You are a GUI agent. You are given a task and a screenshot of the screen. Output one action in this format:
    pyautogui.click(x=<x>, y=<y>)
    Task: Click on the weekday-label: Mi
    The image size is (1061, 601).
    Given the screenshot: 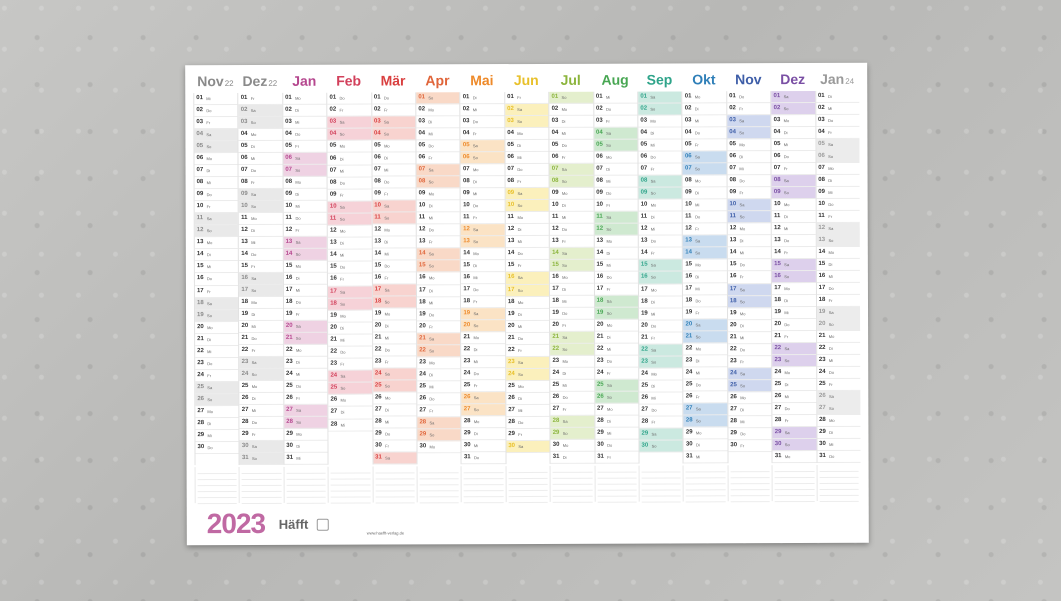 What is the action you would take?
    pyautogui.click(x=564, y=385)
    